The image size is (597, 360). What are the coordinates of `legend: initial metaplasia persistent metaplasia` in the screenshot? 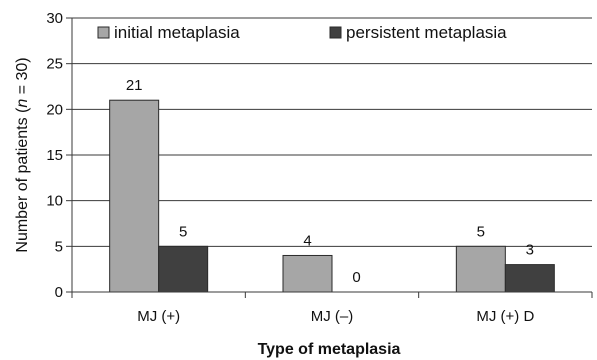 It's located at (302, 32).